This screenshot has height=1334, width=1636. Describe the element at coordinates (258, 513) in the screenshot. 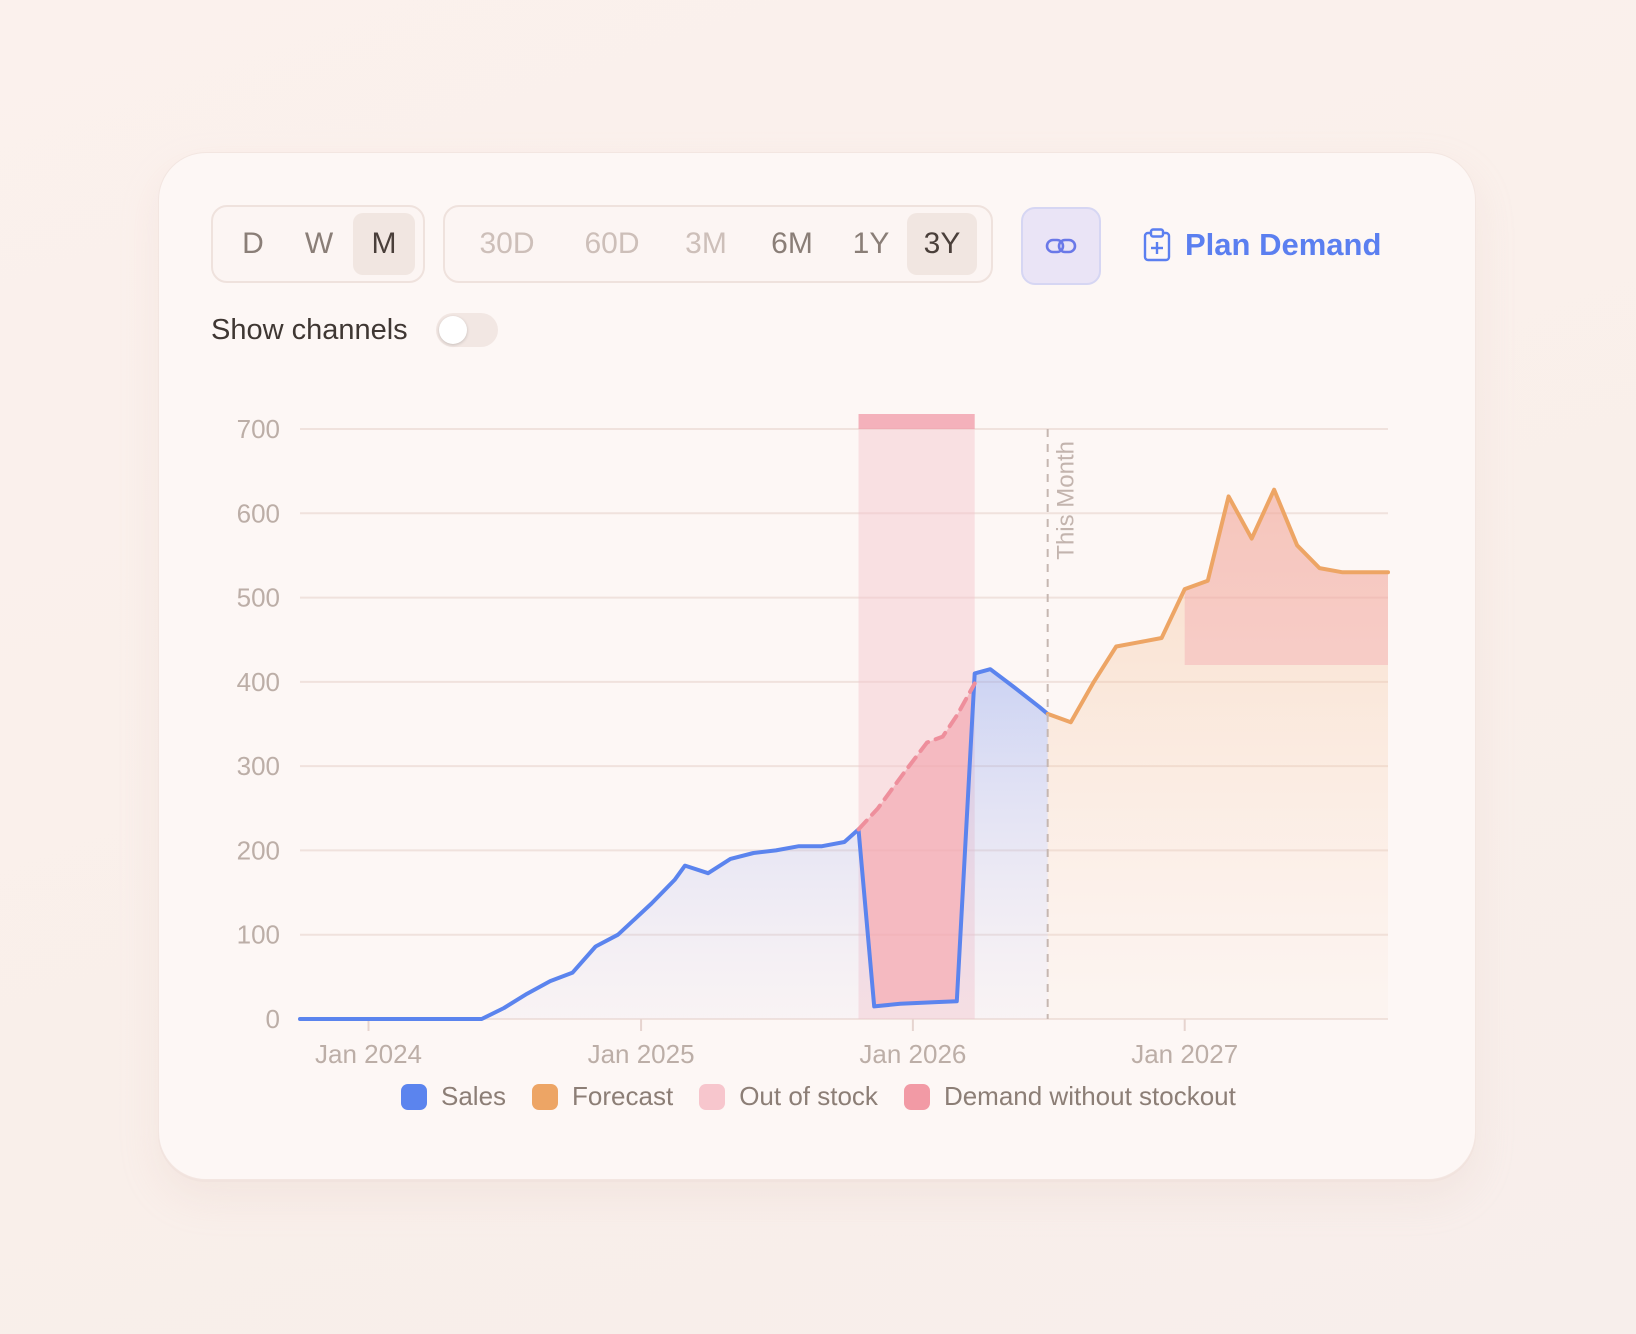

I see `y-tick-label-6: 600` at that location.